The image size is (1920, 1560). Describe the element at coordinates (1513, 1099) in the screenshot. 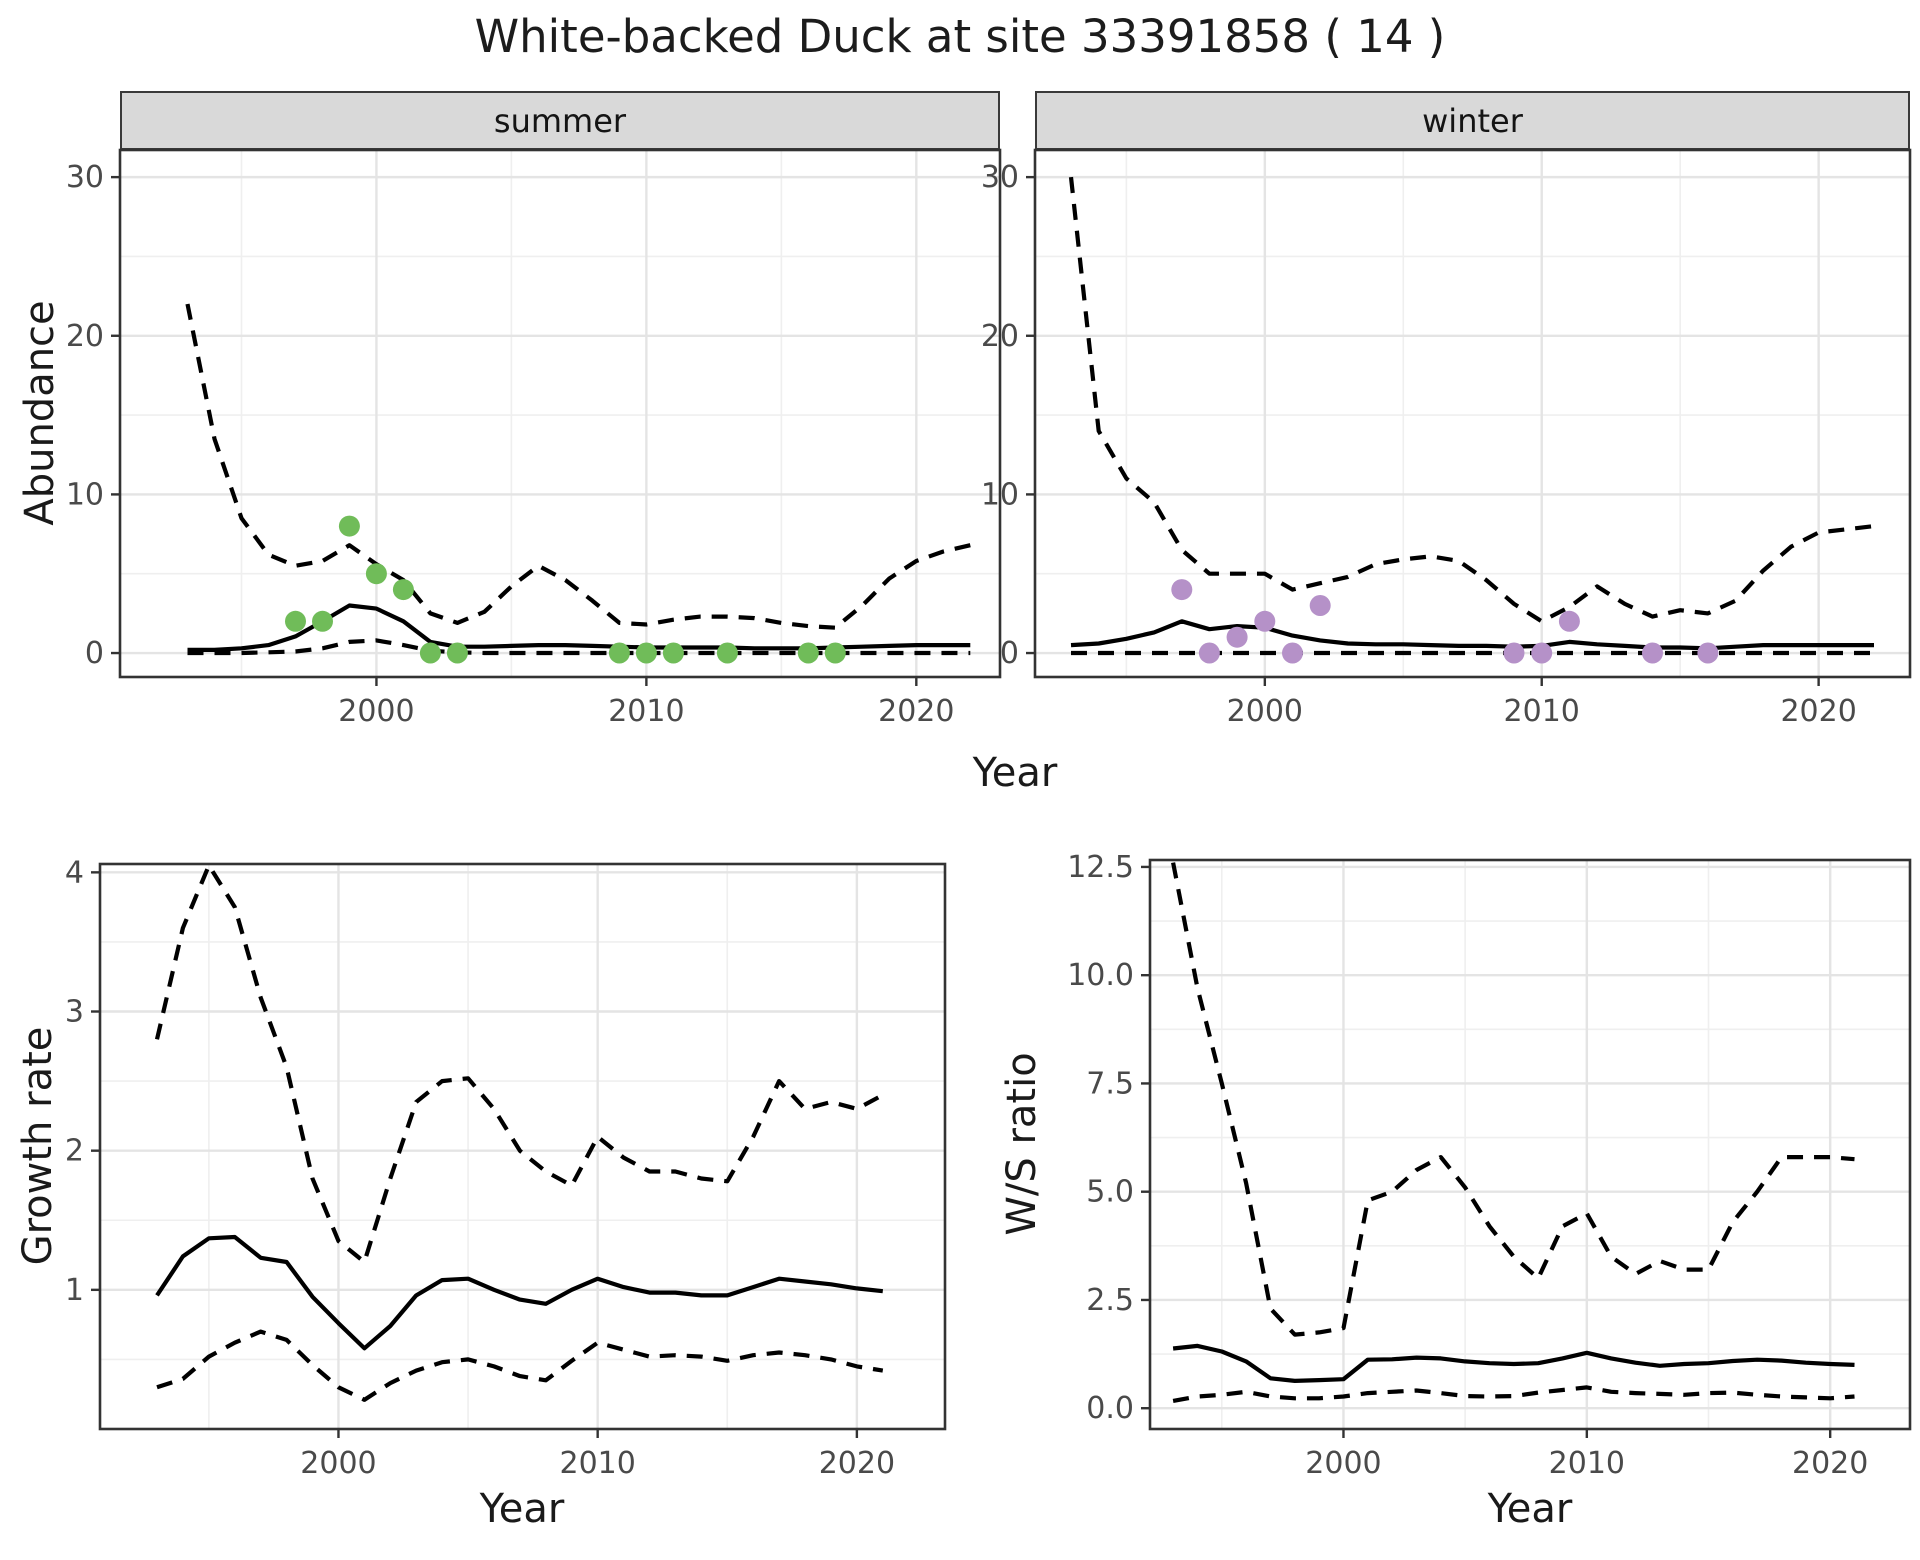

I see `ws-ratio-ci-upper-line` at that location.